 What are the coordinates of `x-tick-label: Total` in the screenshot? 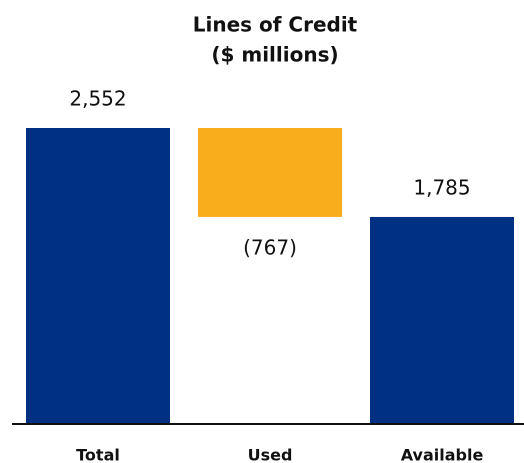 It's located at (98, 454).